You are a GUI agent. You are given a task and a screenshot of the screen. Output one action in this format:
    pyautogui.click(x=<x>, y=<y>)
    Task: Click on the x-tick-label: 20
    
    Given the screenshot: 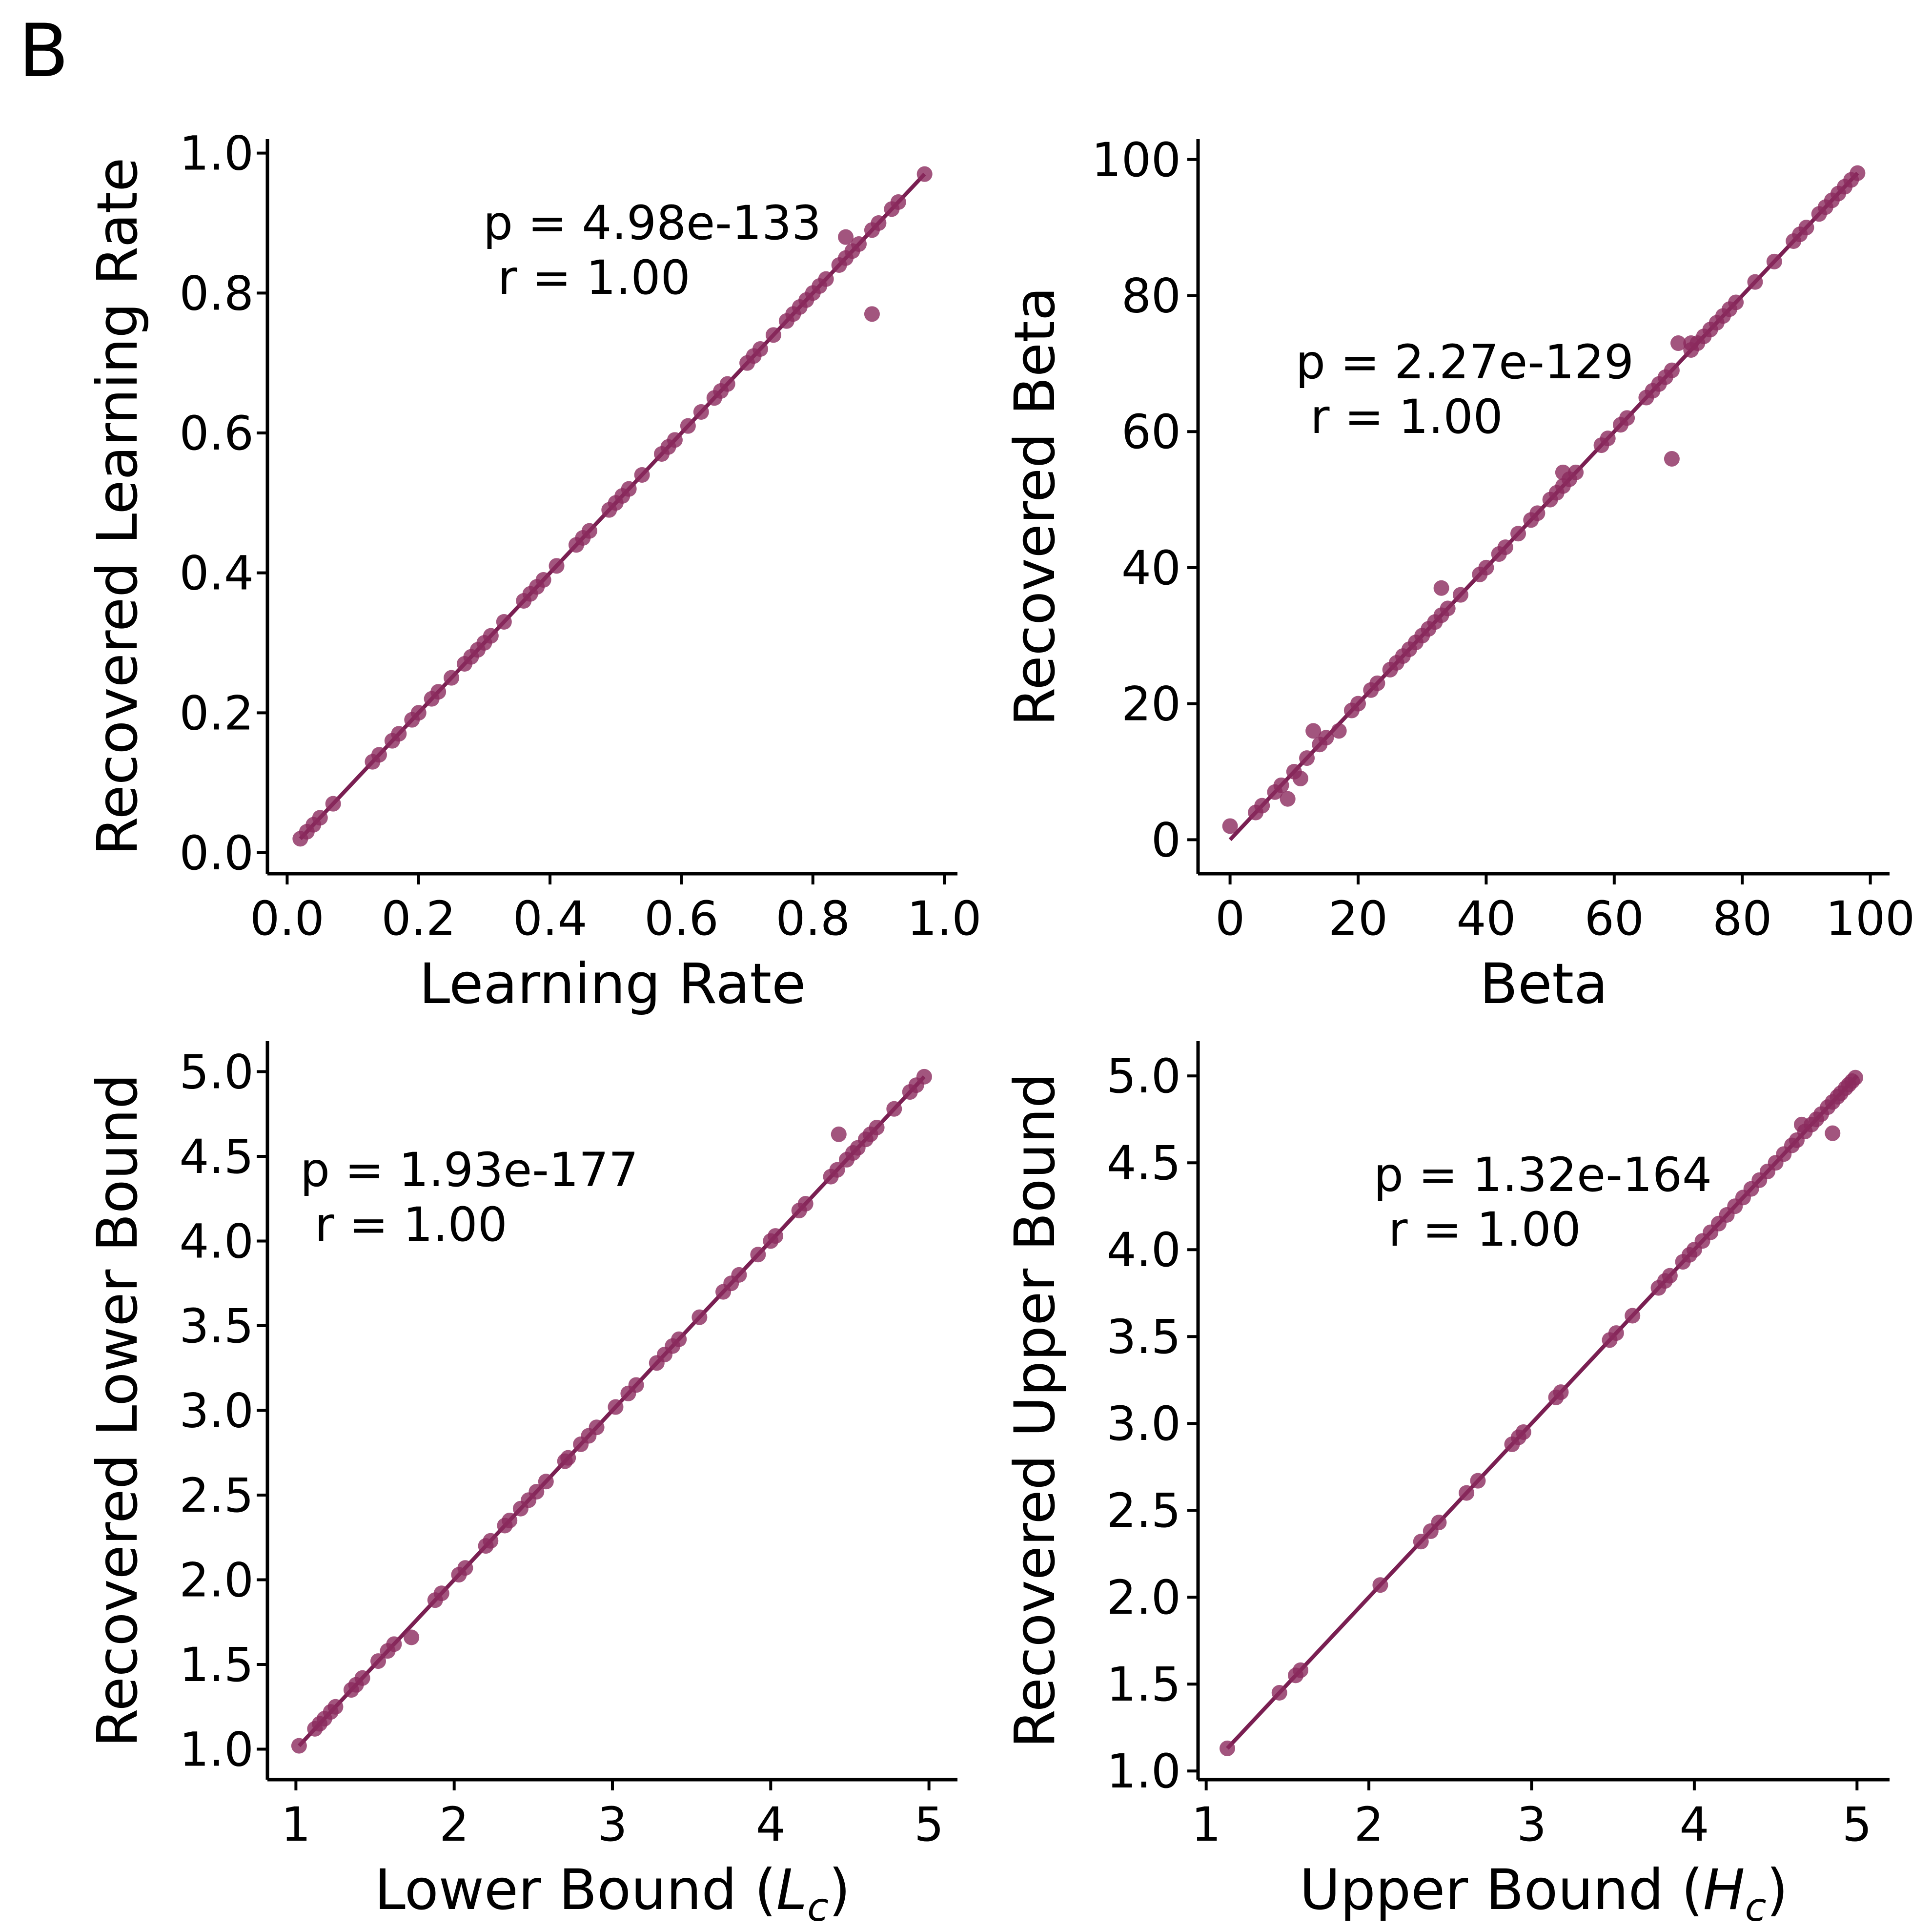 What is the action you would take?
    pyautogui.click(x=1358, y=918)
    